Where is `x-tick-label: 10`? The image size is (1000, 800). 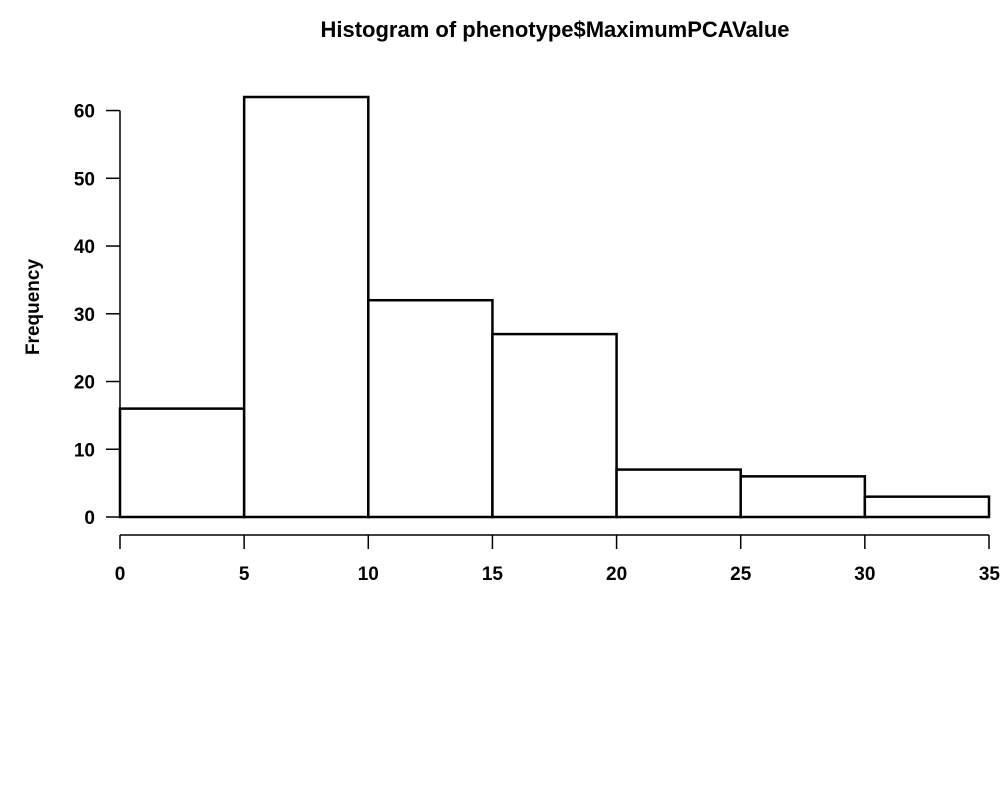
x-tick-label: 10 is located at coordinates (368, 574).